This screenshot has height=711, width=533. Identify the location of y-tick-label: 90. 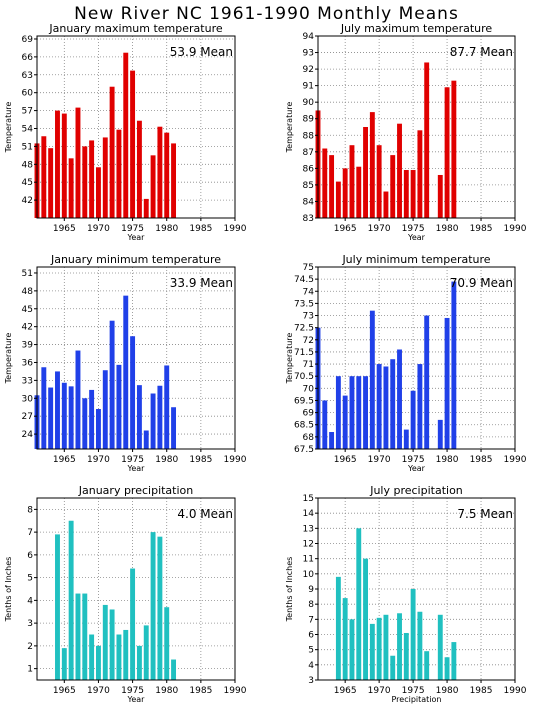
(309, 103).